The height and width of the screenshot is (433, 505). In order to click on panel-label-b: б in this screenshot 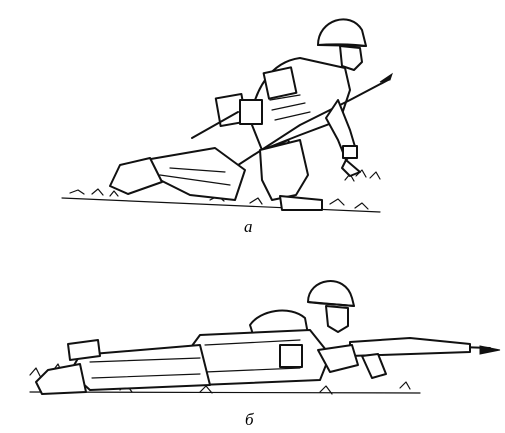, I will do `click(249, 419)`.